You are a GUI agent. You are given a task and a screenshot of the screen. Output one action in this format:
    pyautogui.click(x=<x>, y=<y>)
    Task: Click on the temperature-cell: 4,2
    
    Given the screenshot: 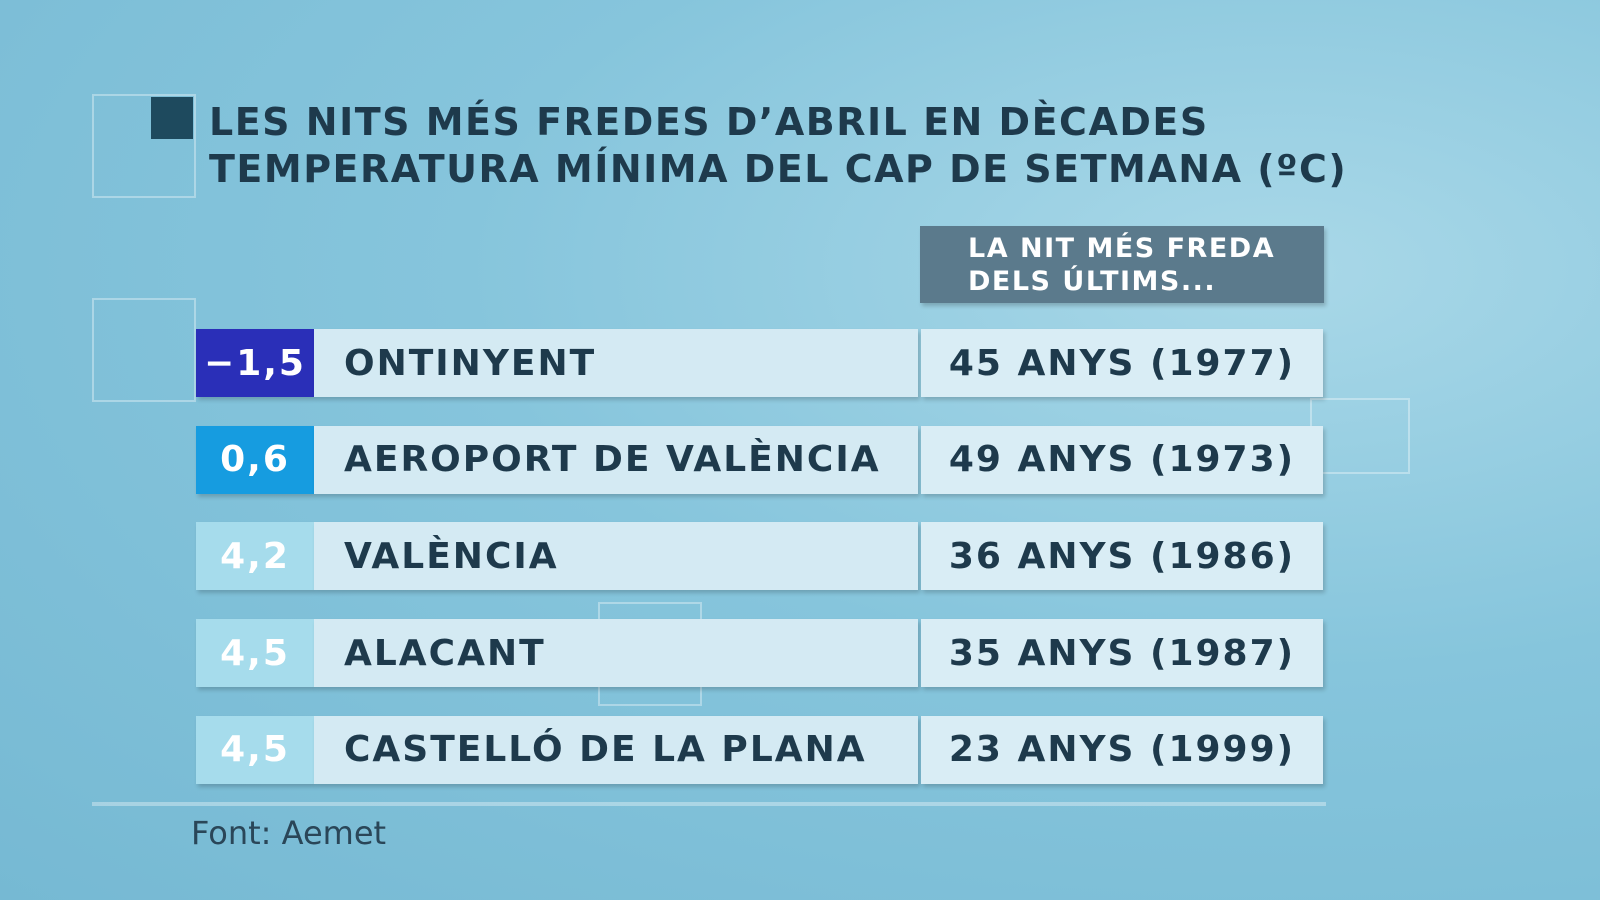 What is the action you would take?
    pyautogui.click(x=255, y=556)
    